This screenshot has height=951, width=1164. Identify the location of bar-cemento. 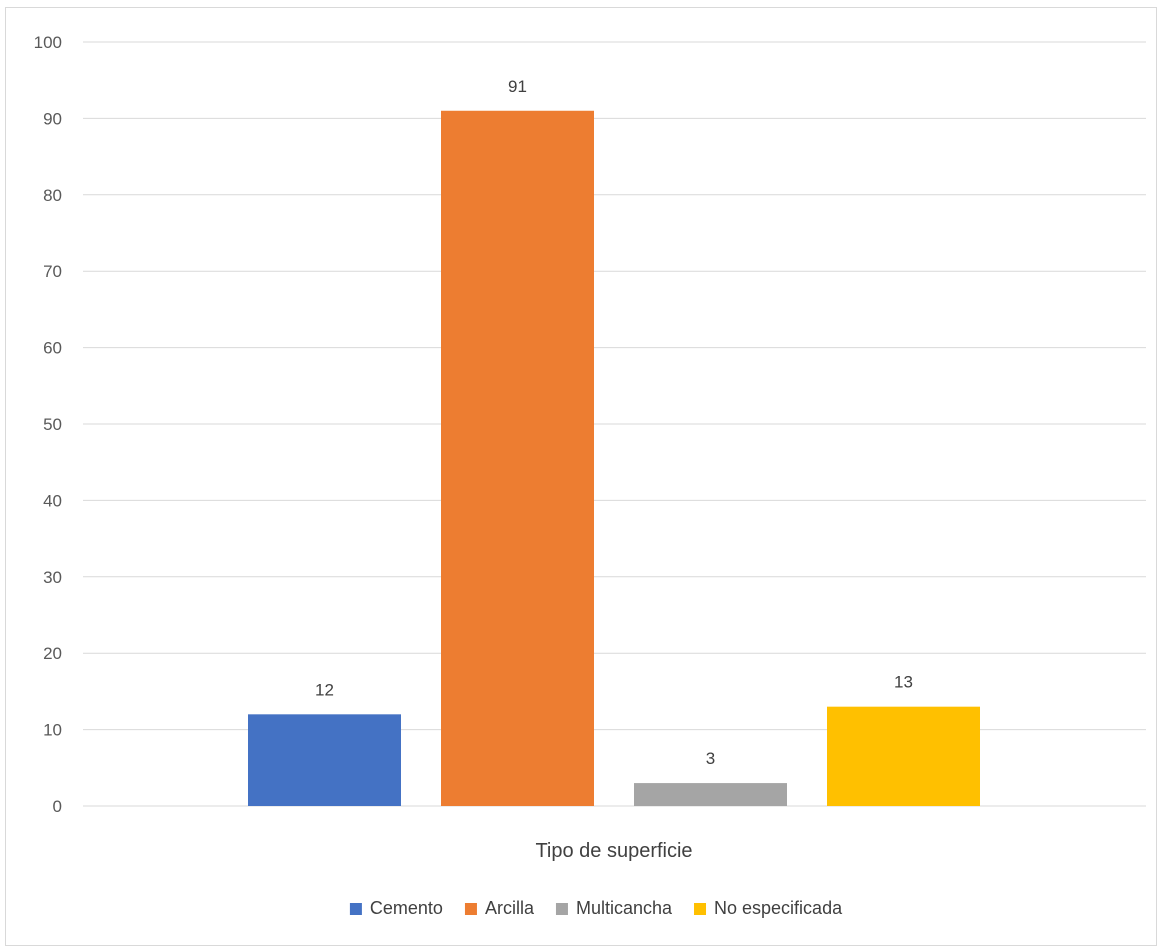
(324, 760).